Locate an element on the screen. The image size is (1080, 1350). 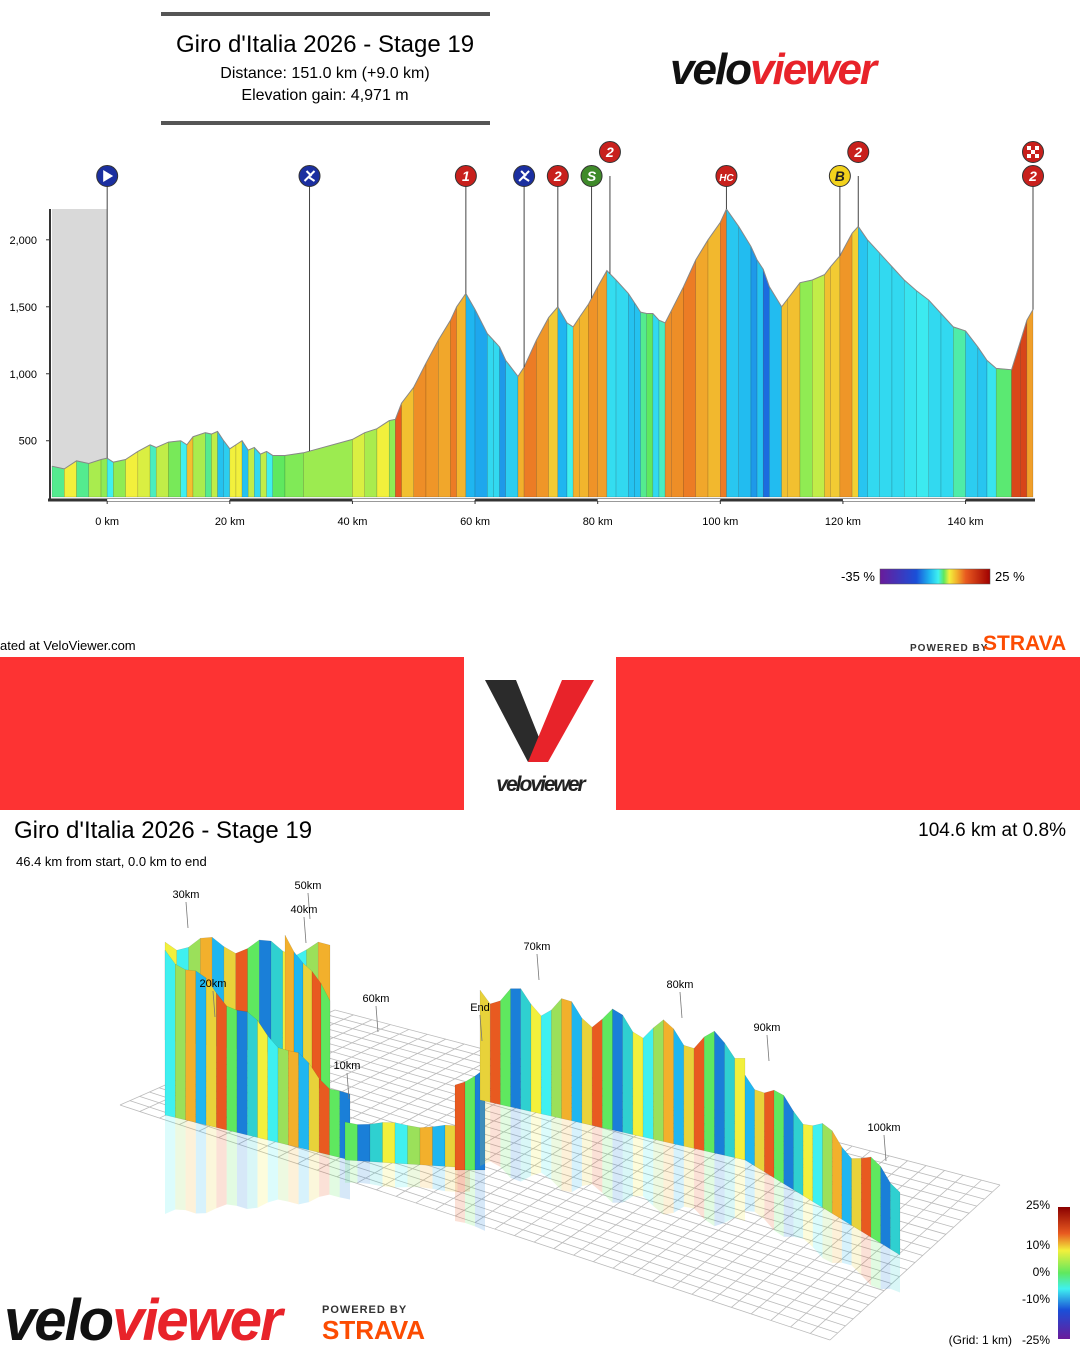
distance: Distance: 151.0 km (+9.0 km) is located at coordinates (324, 73).